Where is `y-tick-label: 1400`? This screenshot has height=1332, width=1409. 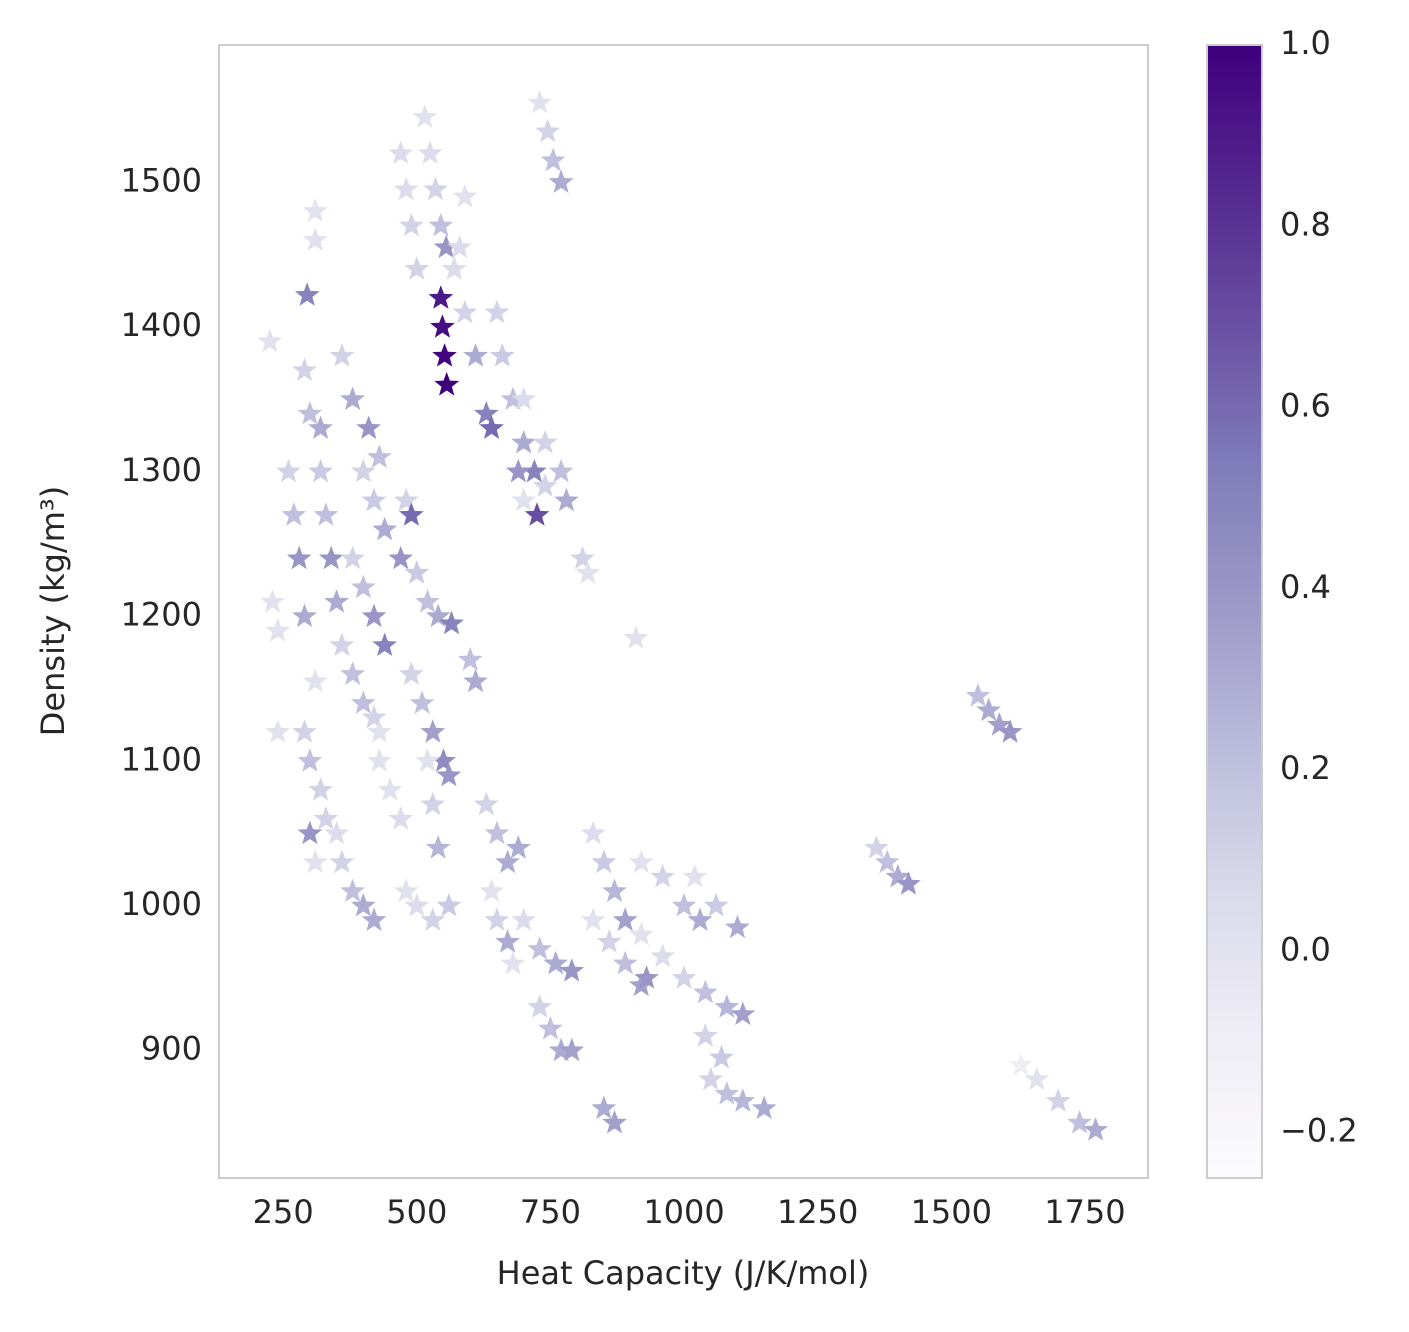
y-tick-label: 1400 is located at coordinates (161, 325).